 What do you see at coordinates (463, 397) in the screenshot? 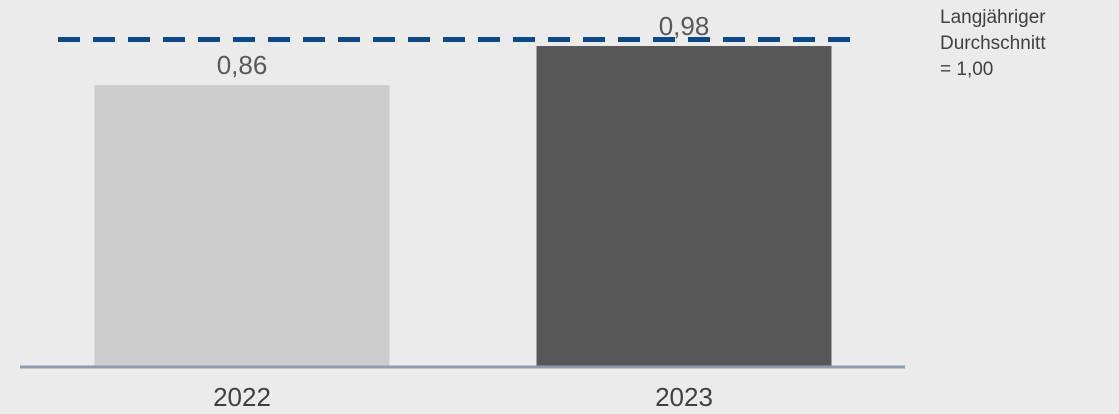
I see `x-tick-labels-group: 2022 2023` at bounding box center [463, 397].